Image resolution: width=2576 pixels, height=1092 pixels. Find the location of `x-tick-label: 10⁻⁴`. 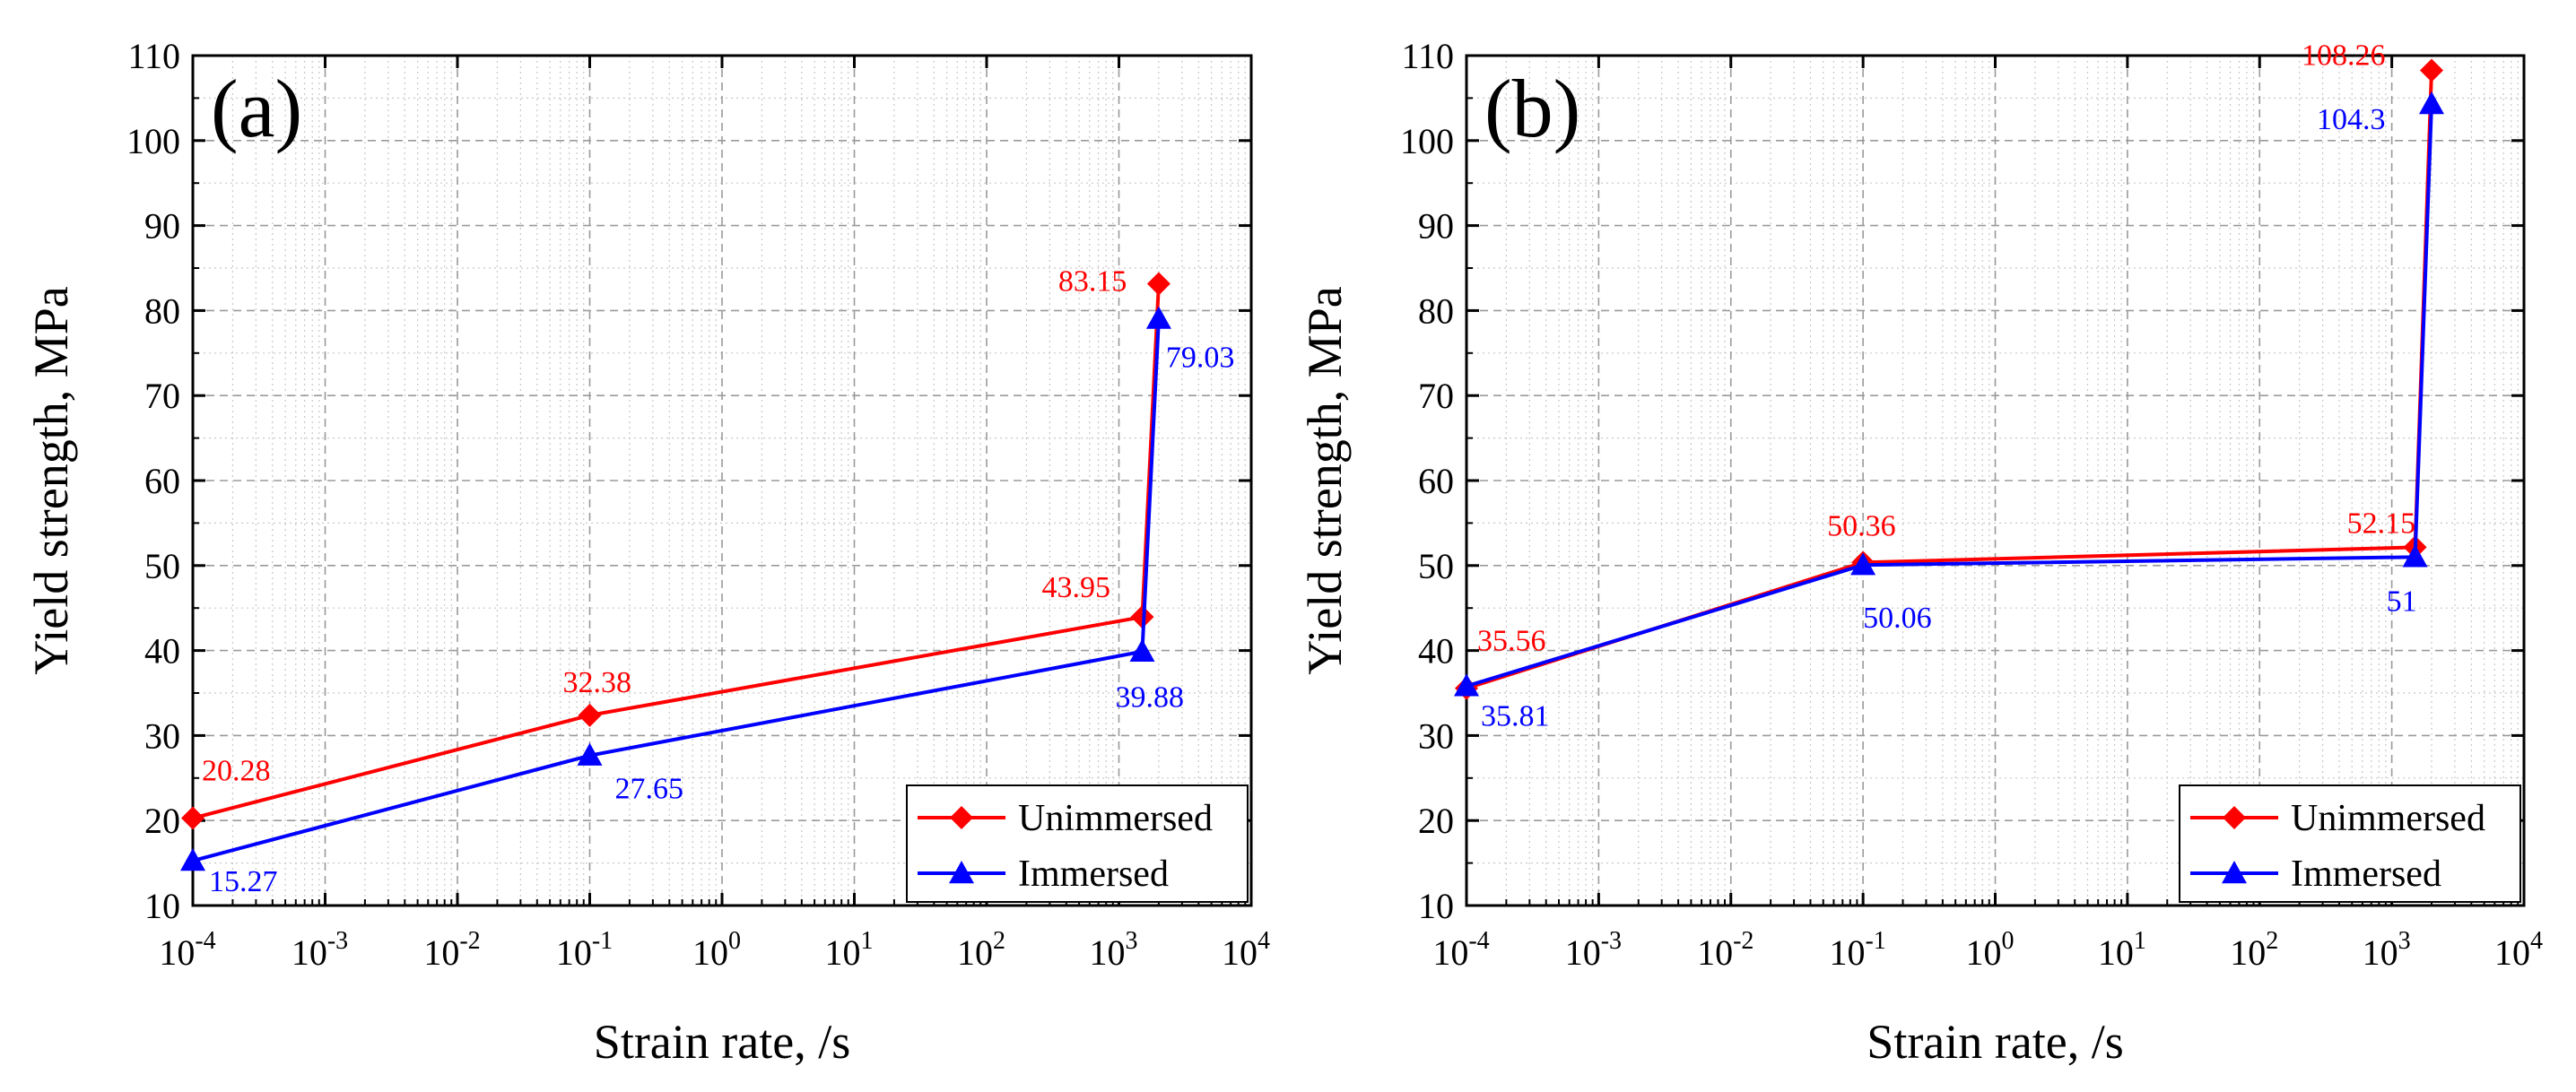

x-tick-label: 10⁻⁴ is located at coordinates (1460, 950).